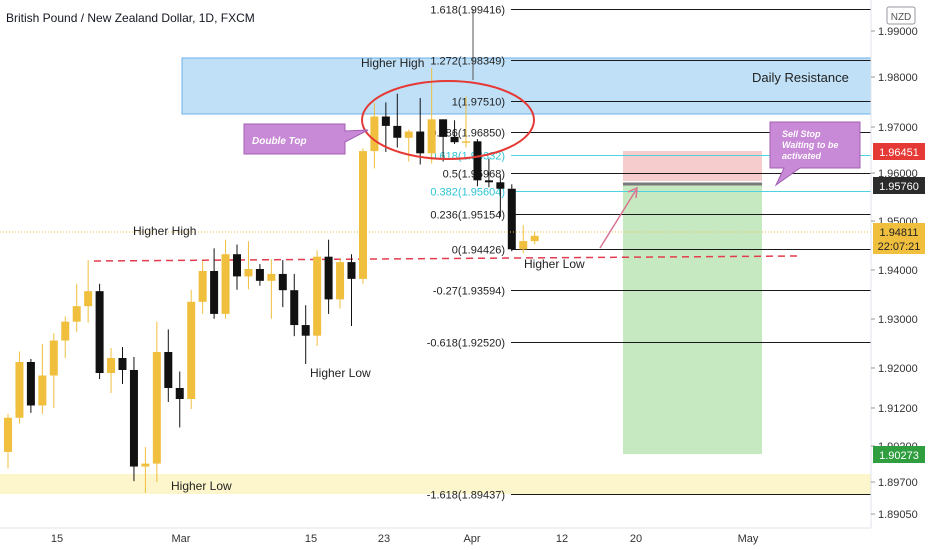 This screenshot has height=550, width=932. I want to click on fib-label-11: -1.618(1.89437), so click(466, 496).